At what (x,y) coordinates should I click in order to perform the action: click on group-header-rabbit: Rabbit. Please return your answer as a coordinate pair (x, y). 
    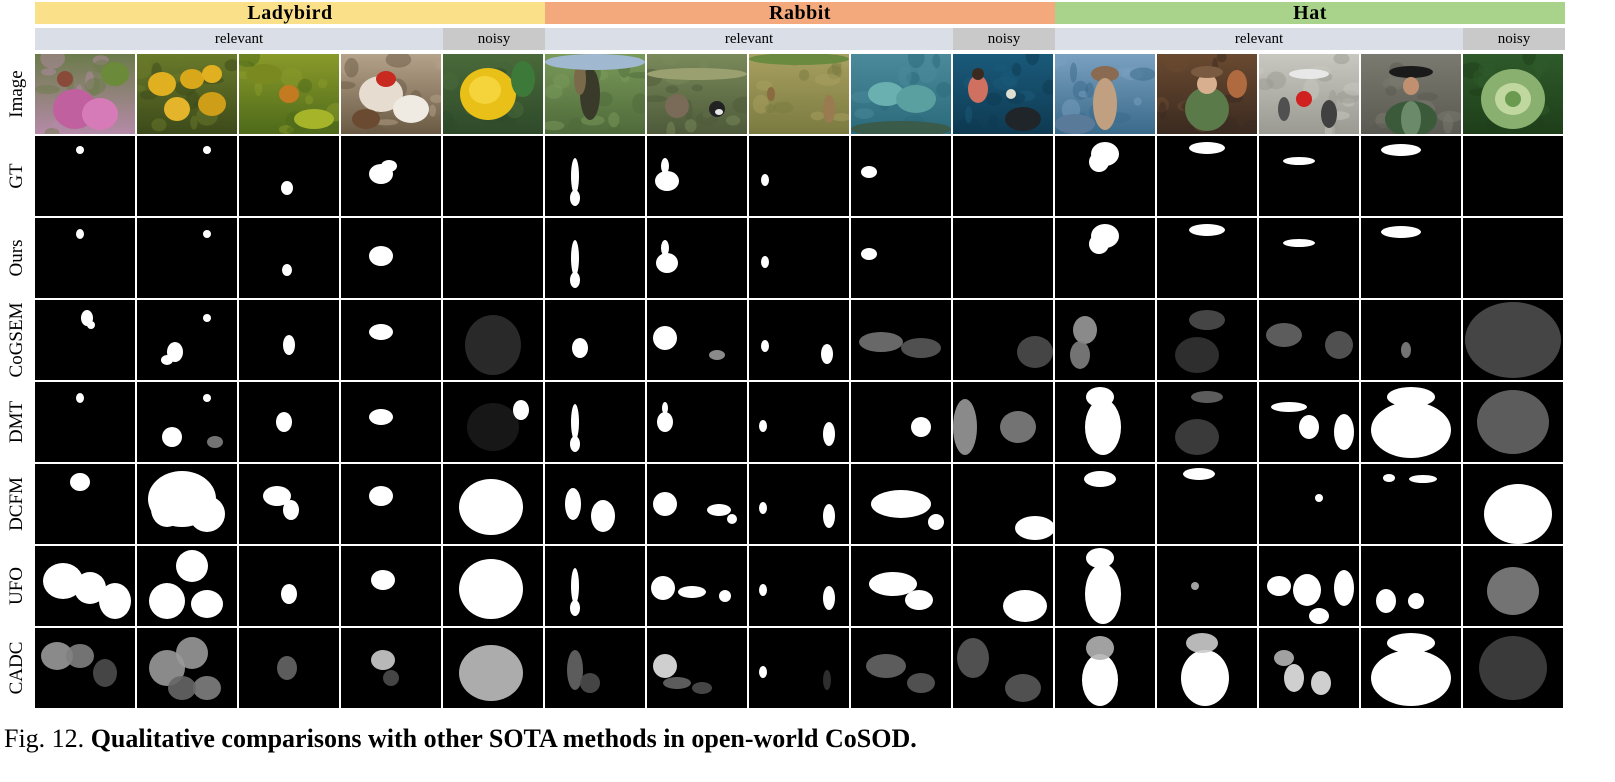
    Looking at the image, I should click on (800, 13).